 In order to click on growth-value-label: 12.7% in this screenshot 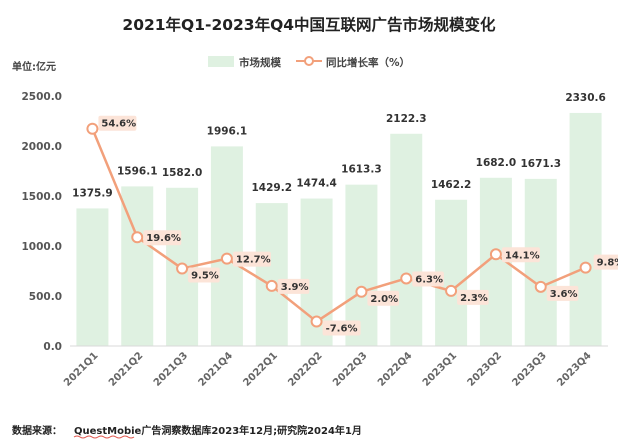, I will do `click(253, 260)`.